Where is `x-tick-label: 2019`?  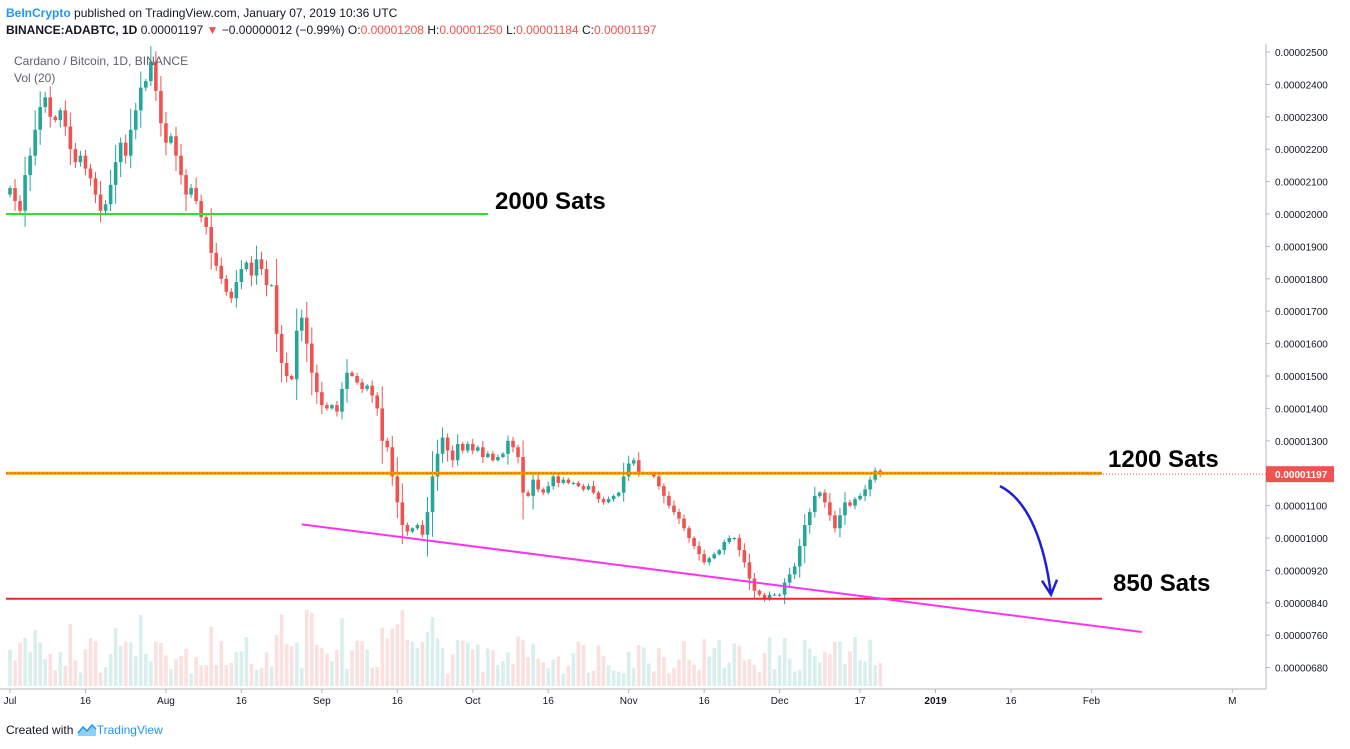 x-tick-label: 2019 is located at coordinates (935, 701).